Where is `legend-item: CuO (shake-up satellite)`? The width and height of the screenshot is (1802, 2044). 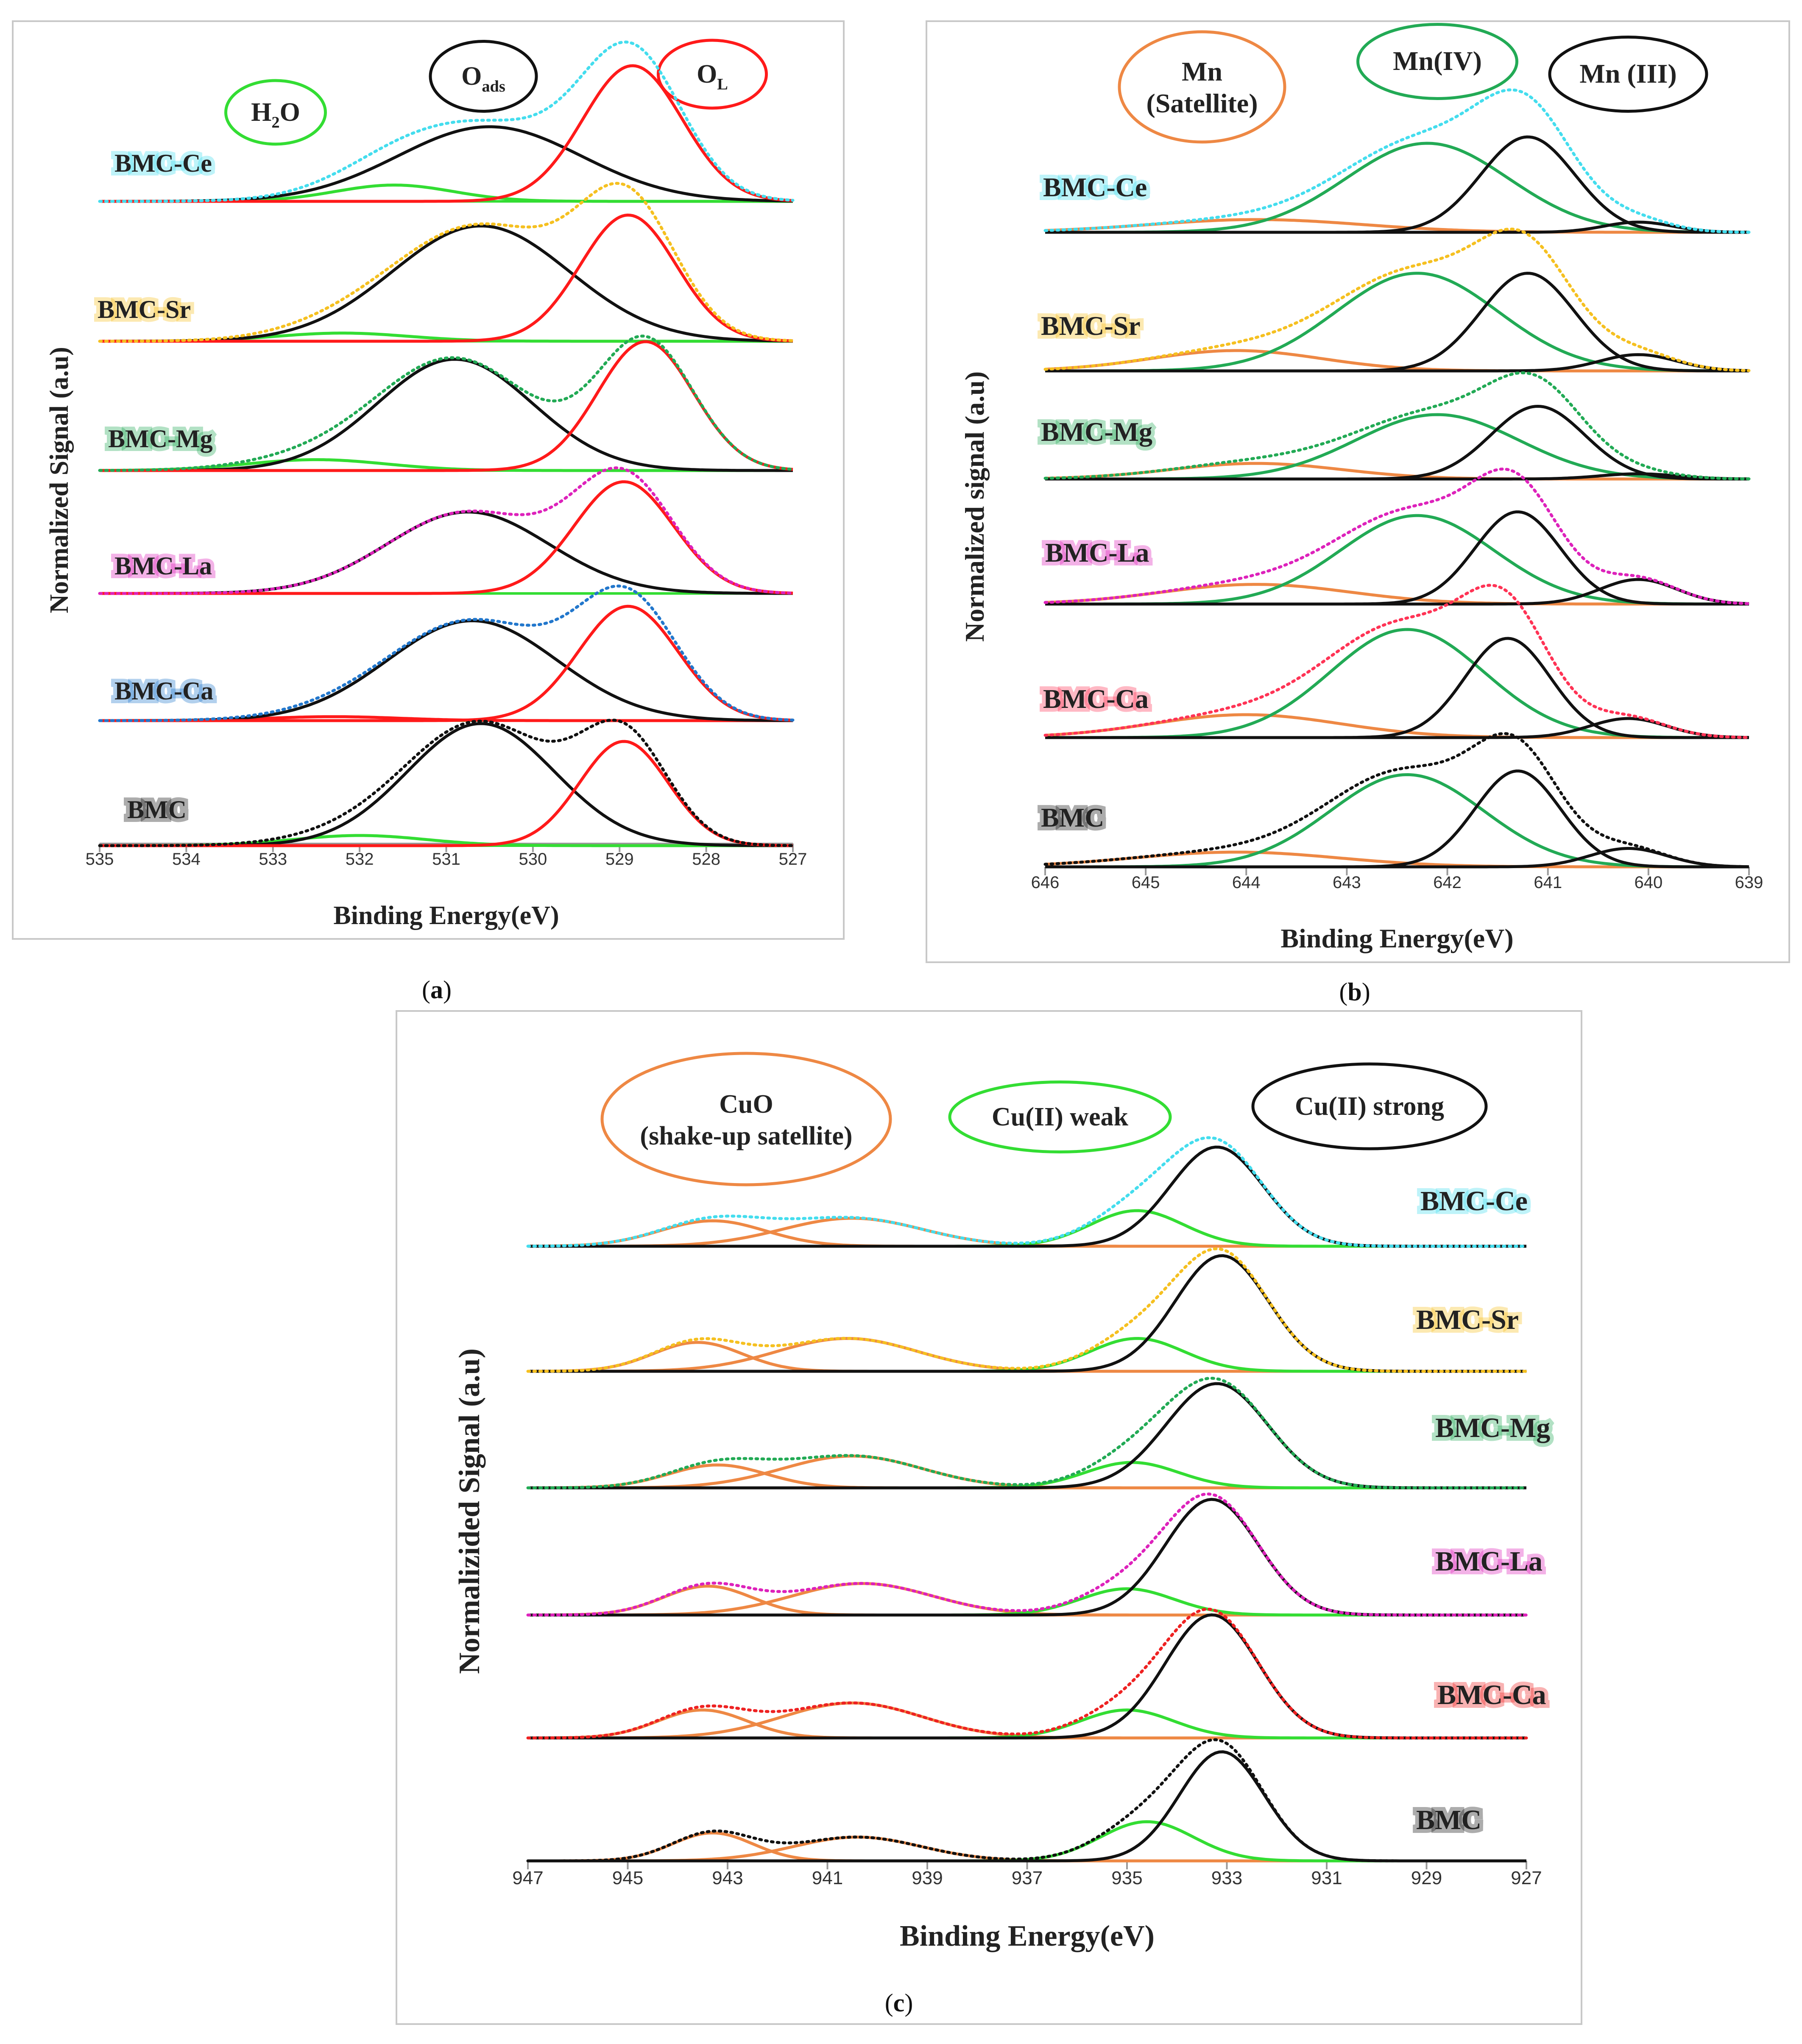
legend-item: CuO (shake-up satellite) is located at coordinates (746, 1119).